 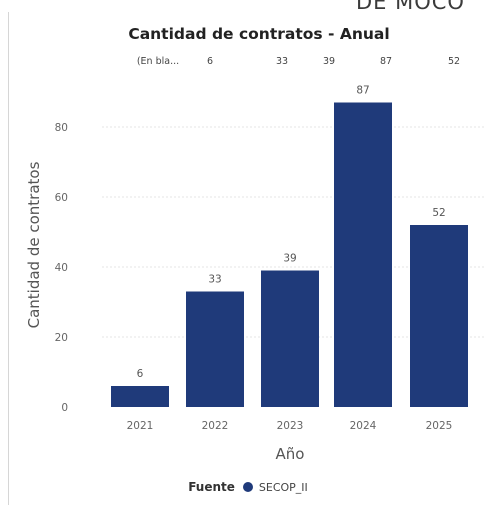 I want to click on y-tick-label: 60, so click(x=61, y=198).